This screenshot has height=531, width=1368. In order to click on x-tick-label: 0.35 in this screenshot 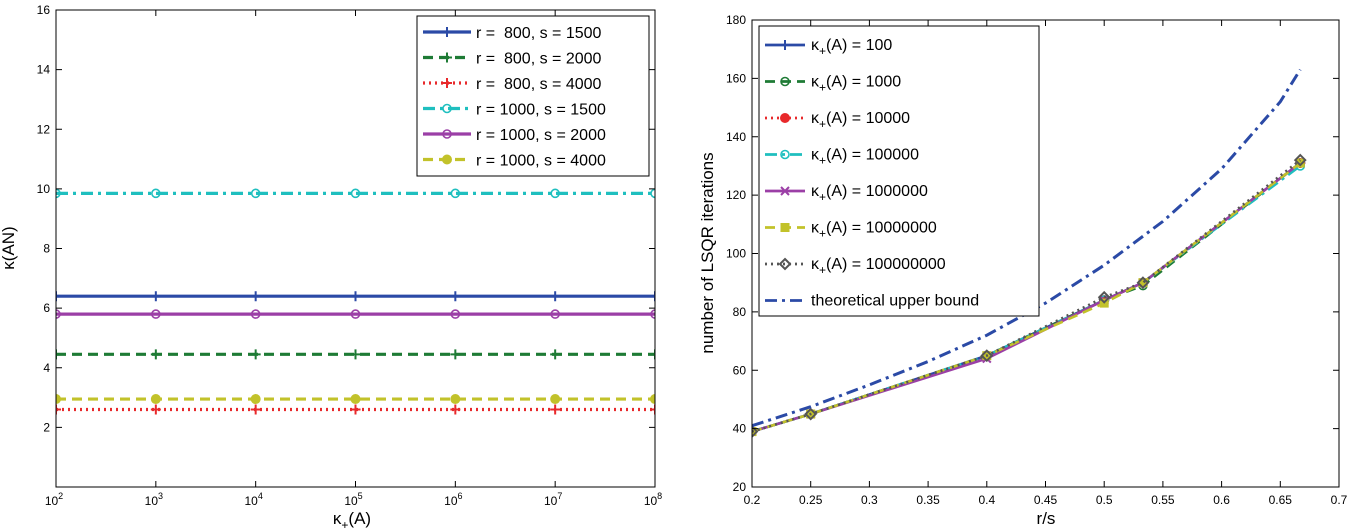, I will do `click(928, 500)`.